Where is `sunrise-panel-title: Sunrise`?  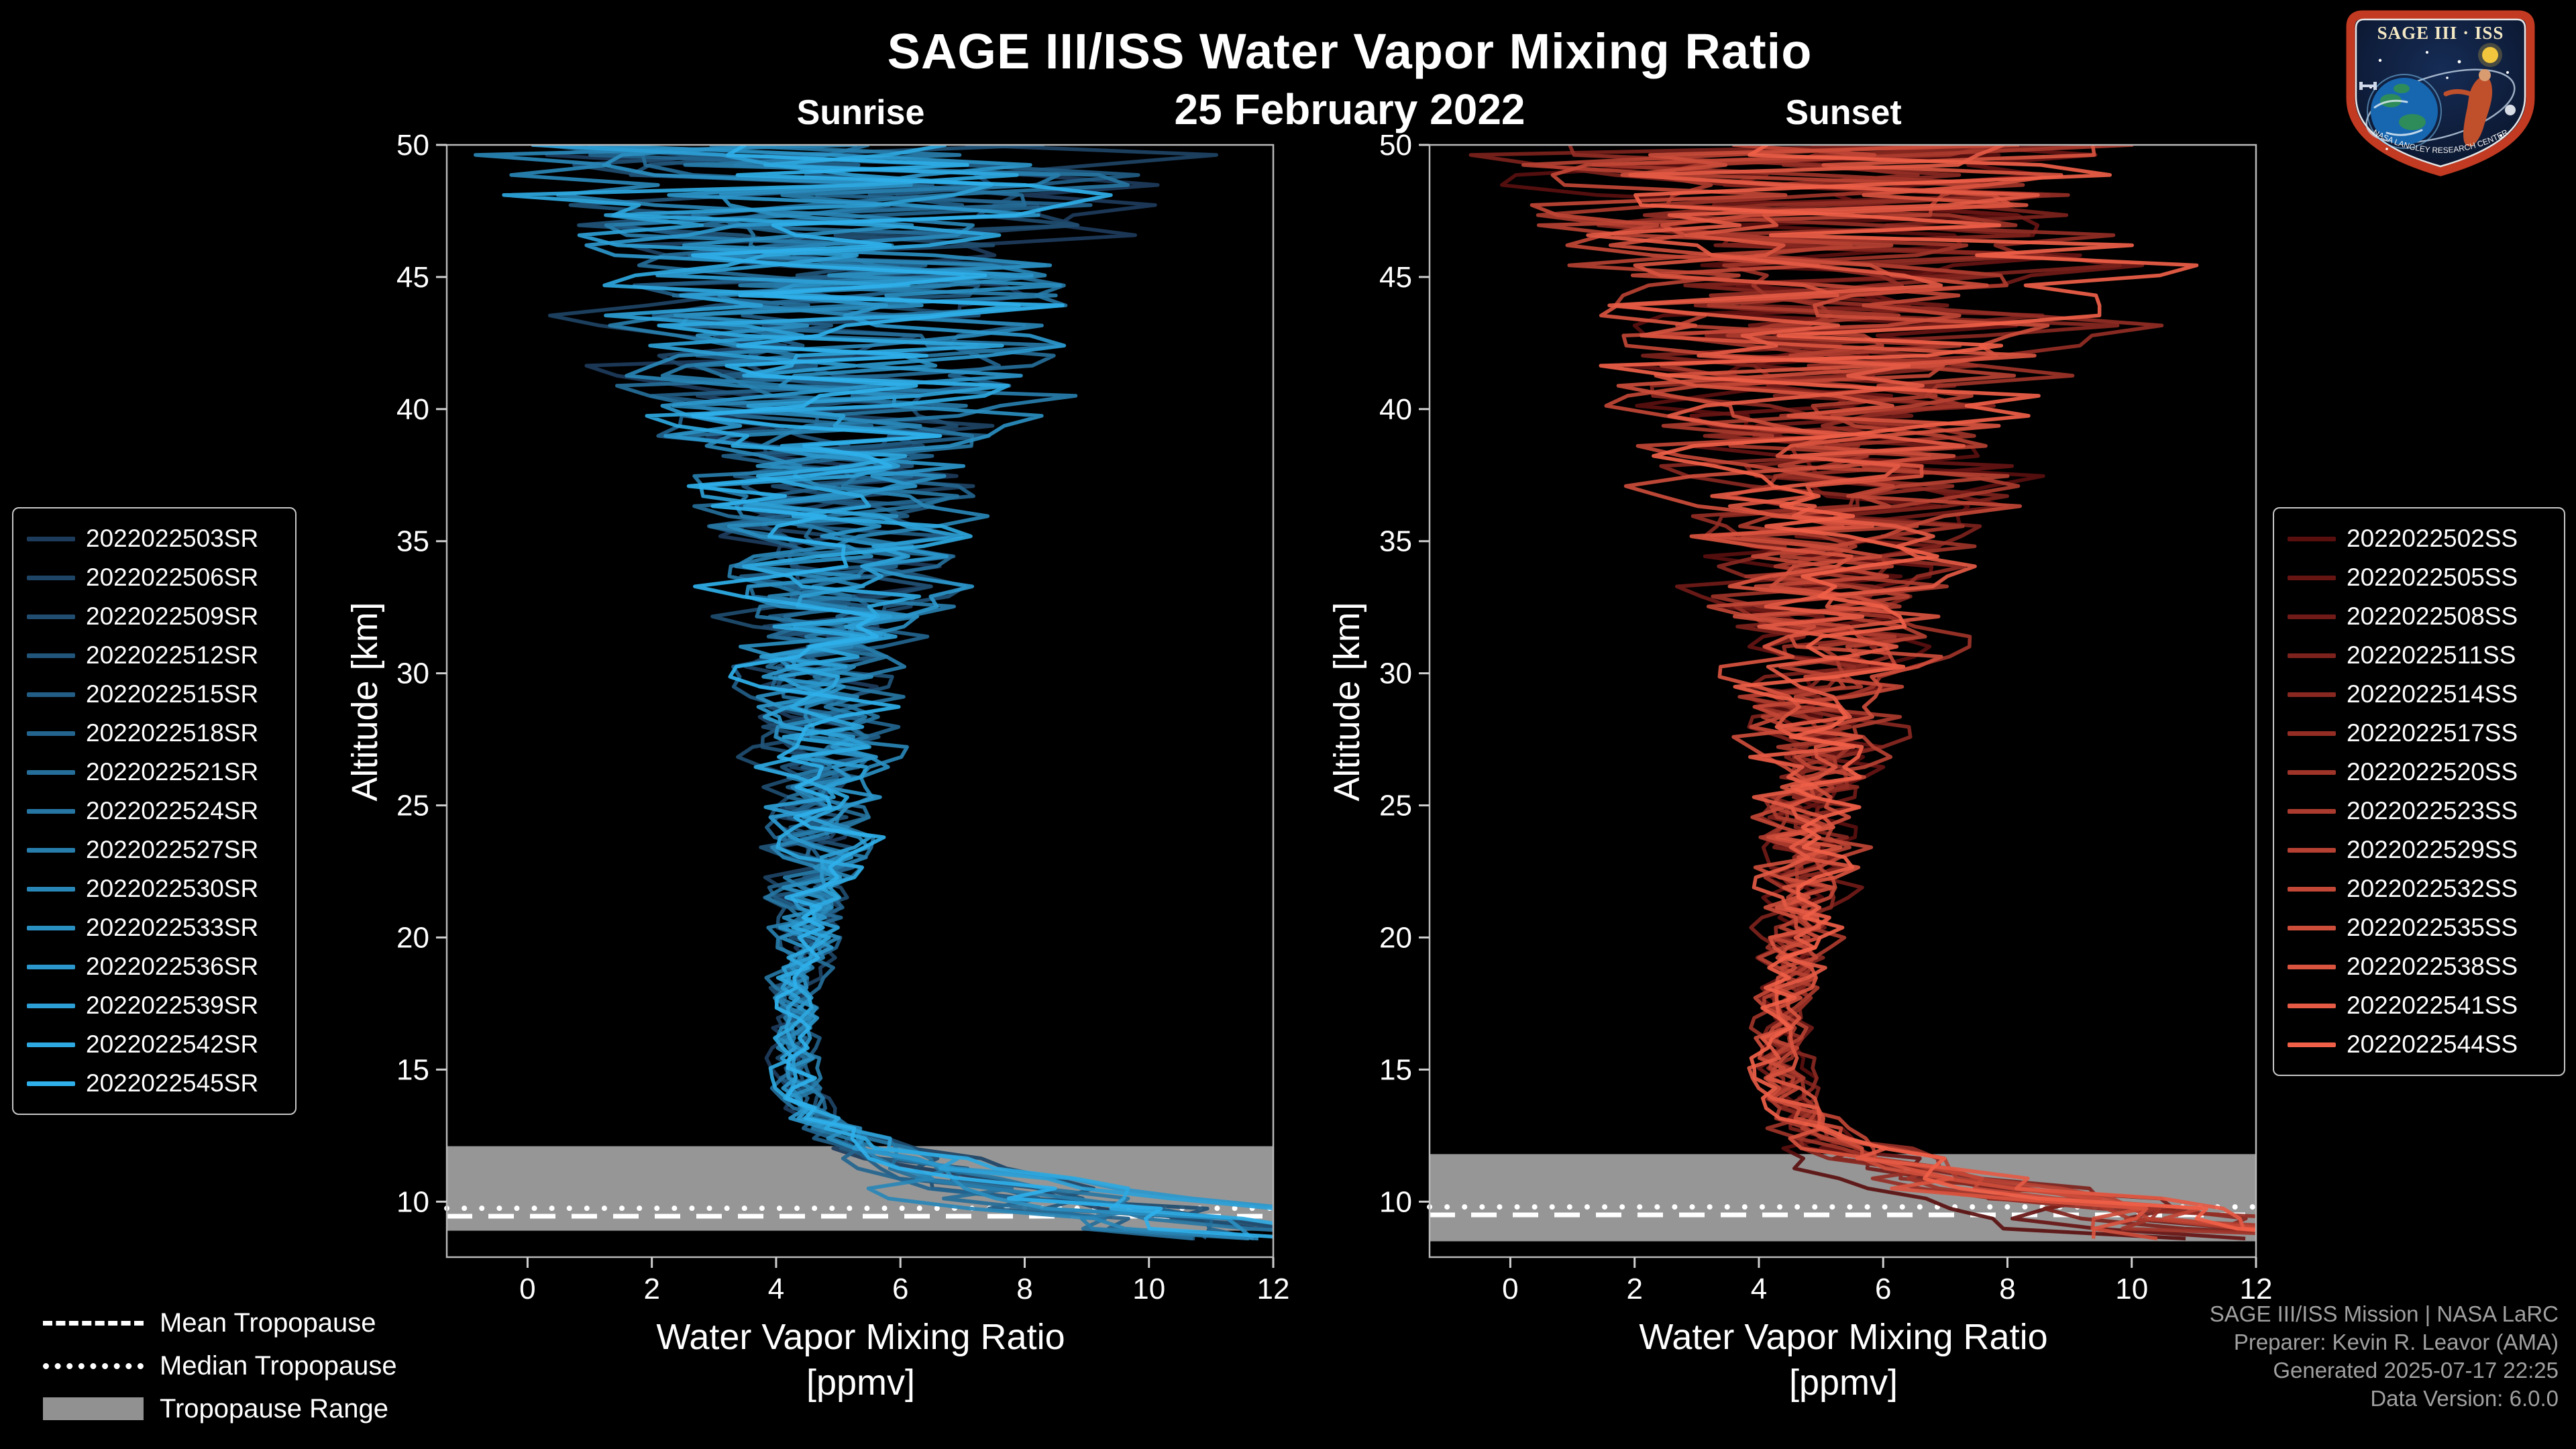 sunrise-panel-title: Sunrise is located at coordinates (860, 112).